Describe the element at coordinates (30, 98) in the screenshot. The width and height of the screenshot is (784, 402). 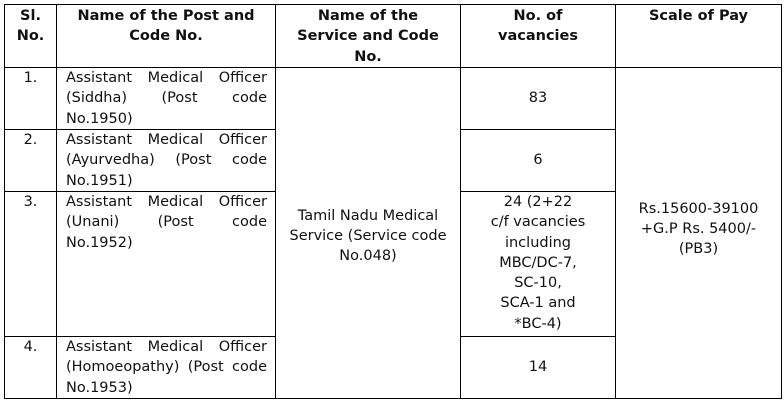
I see `sl-no: 1.` at that location.